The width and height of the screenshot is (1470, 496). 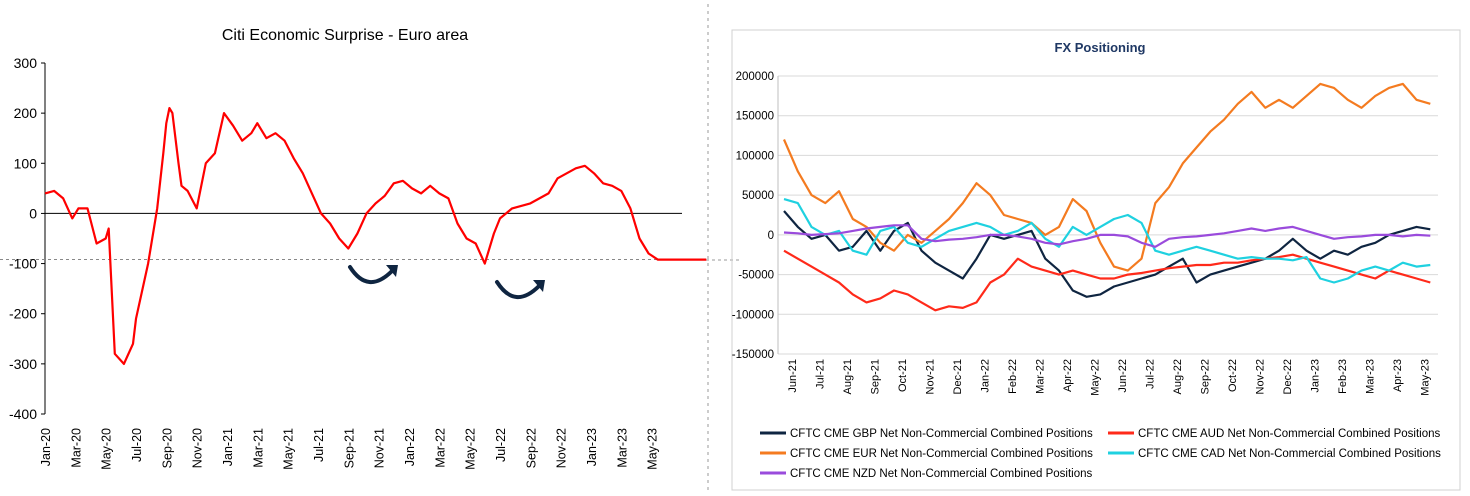 What do you see at coordinates (26, 113) in the screenshot?
I see `y-tick-label: 200` at bounding box center [26, 113].